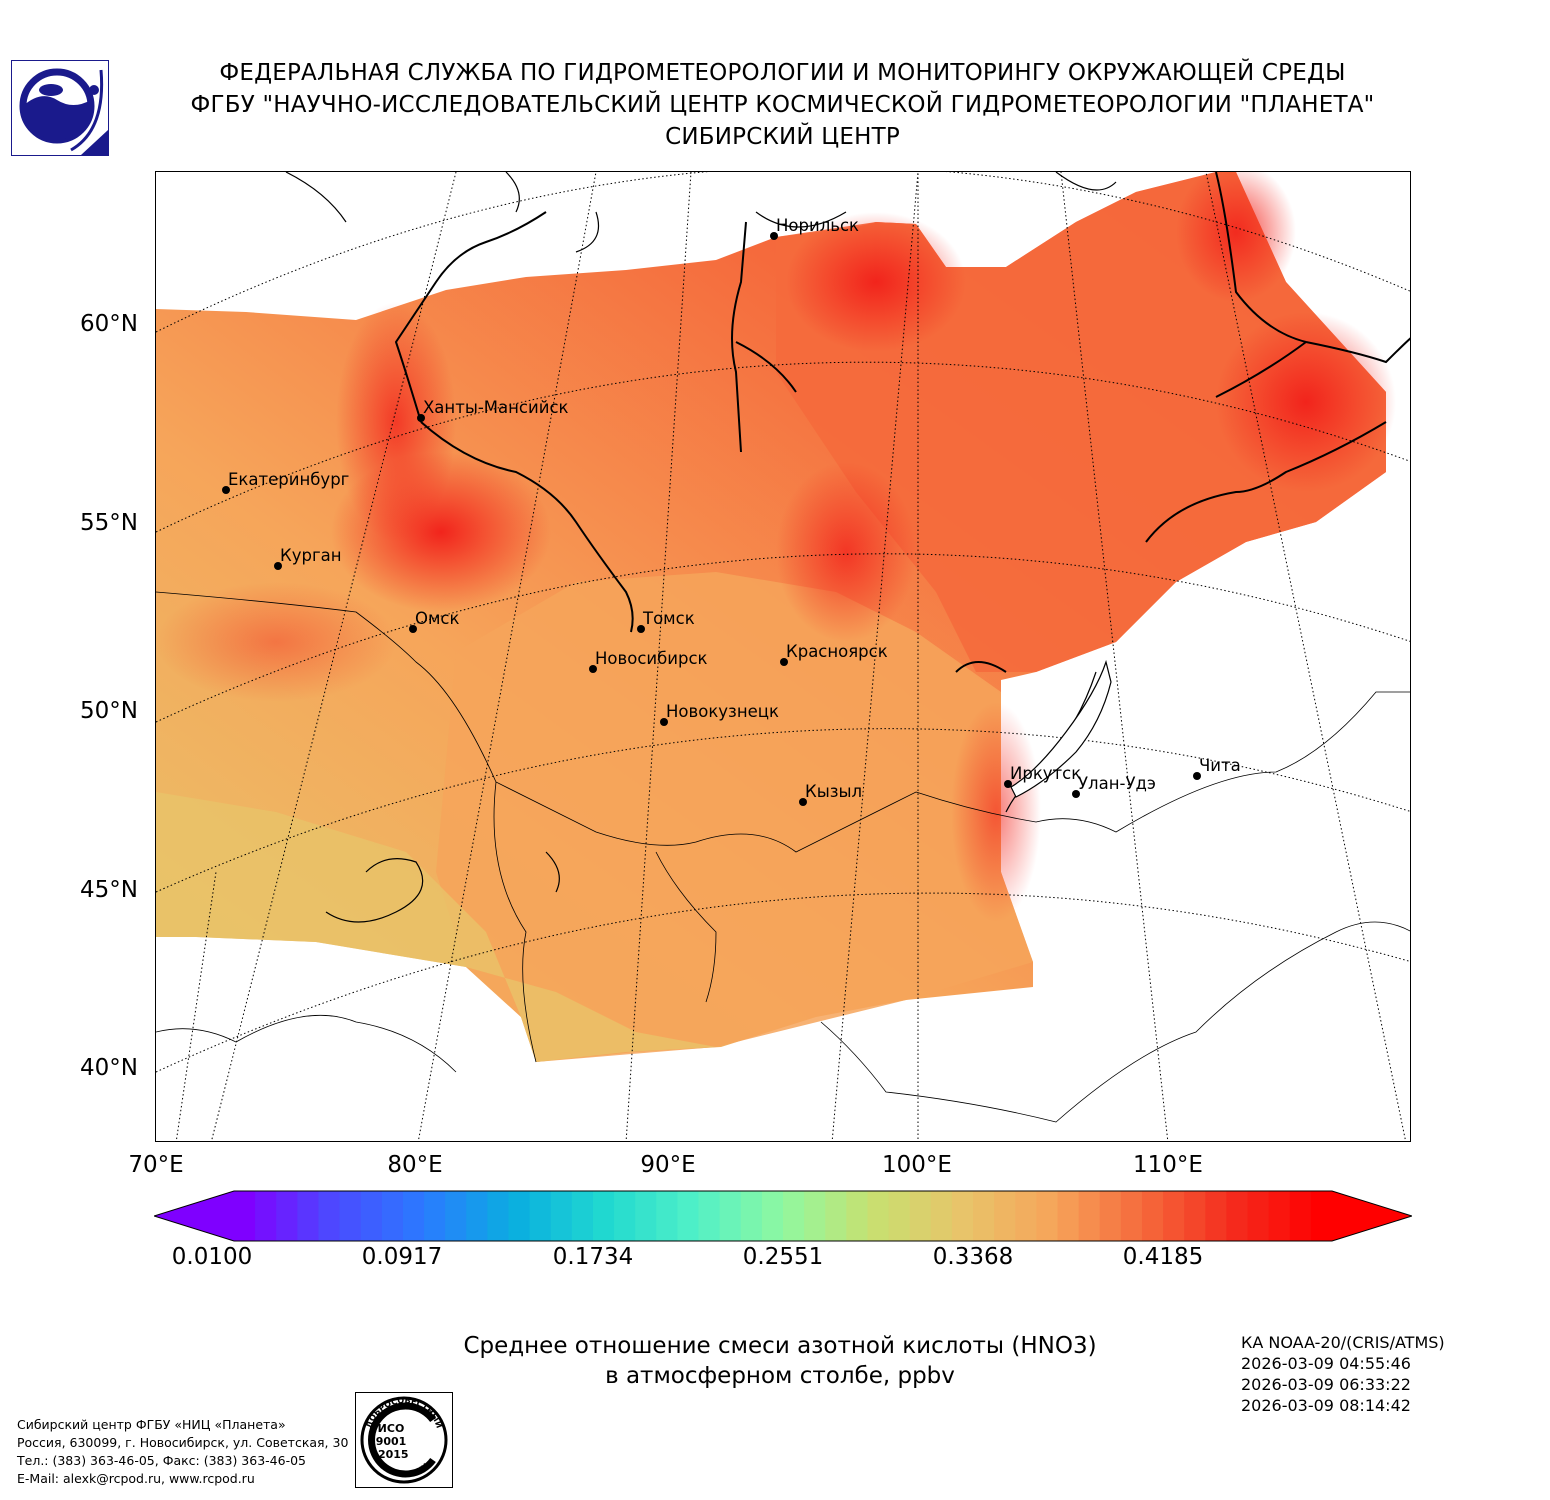 The image size is (1550, 1500). Describe the element at coordinates (668, 1165) in the screenshot. I see `lon-label-90: 90°E` at that location.